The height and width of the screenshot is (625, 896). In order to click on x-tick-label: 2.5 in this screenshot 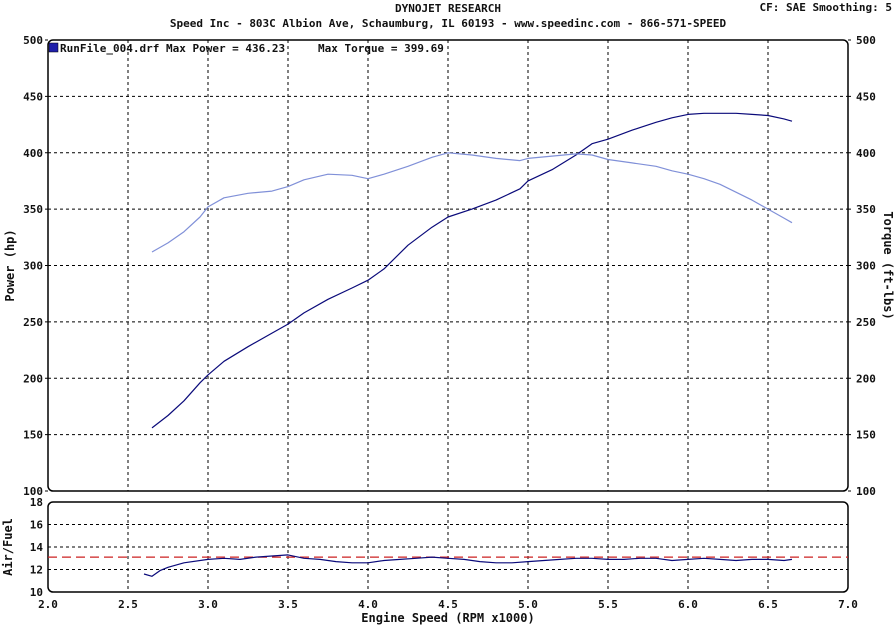, I will do `click(128, 604)`.